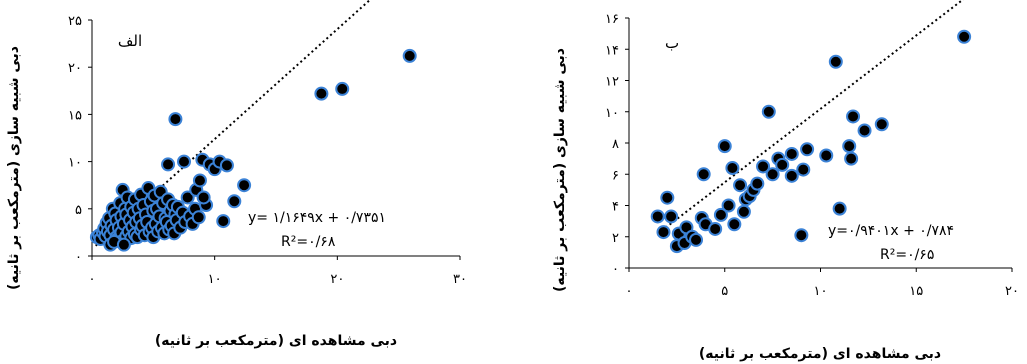  What do you see at coordinates (276, 341) in the screenshot?
I see `chart-a-xlabel: دبی مشاهده ای (مترمکعب بر ثانیه)` at bounding box center [276, 341].